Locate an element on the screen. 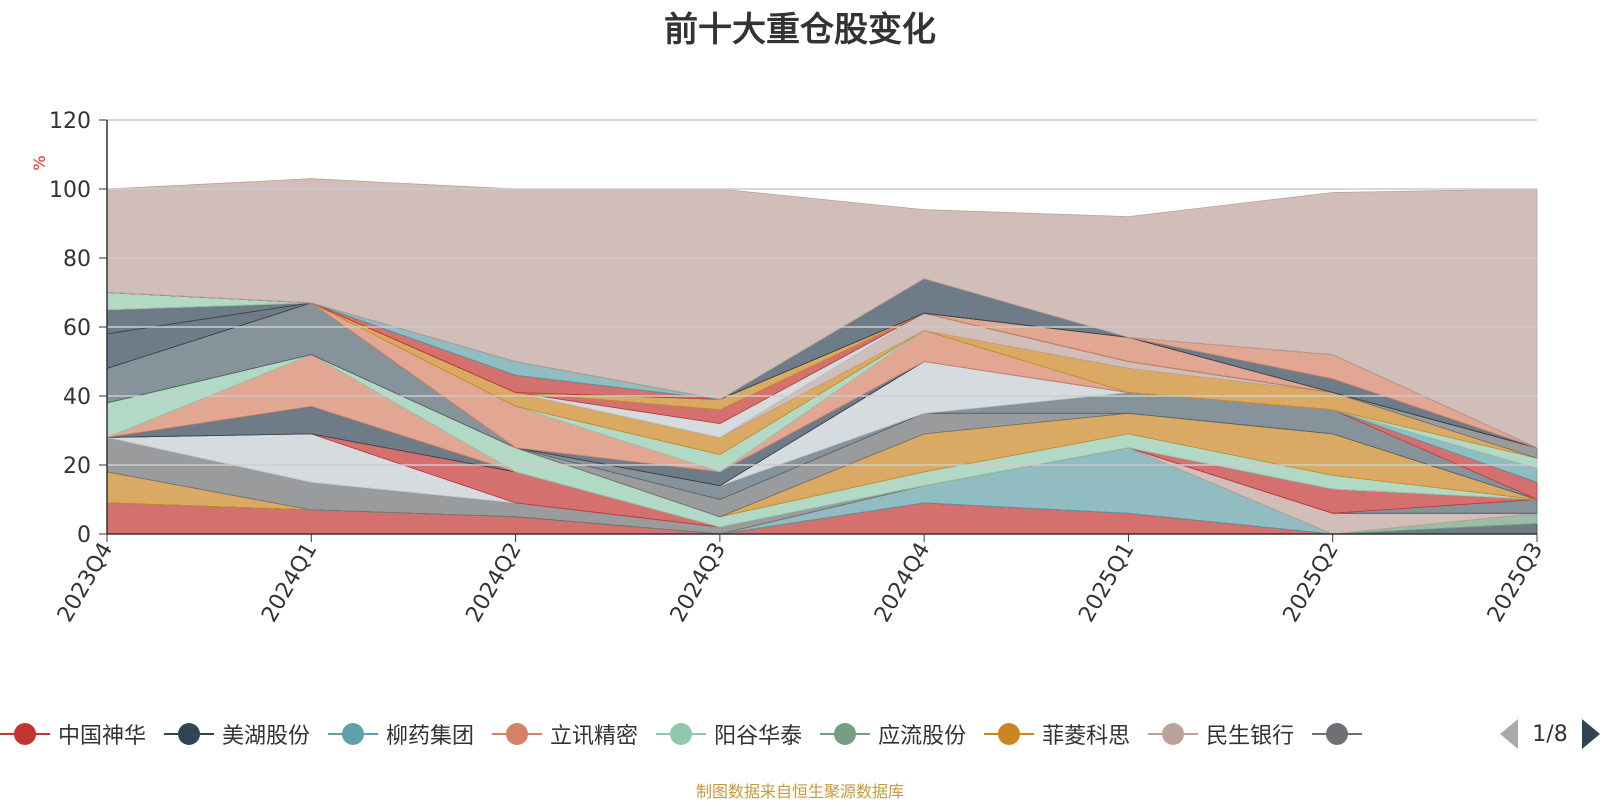  legend-label: 美湖股份 is located at coordinates (266, 736).